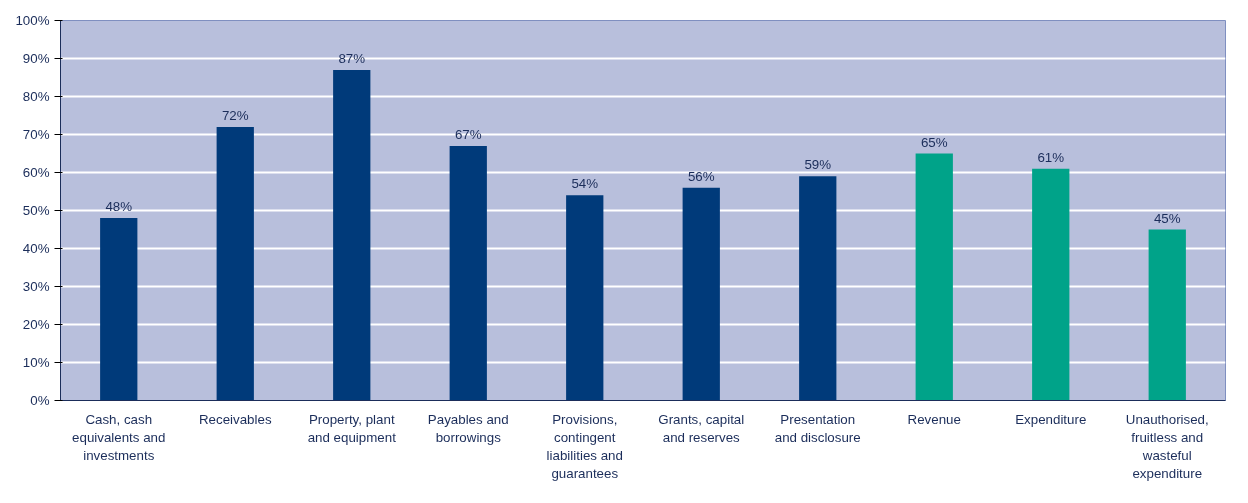 The width and height of the screenshot is (1248, 503). Describe the element at coordinates (468, 428) in the screenshot. I see `x-tick-label: Payables and borrowings` at that location.